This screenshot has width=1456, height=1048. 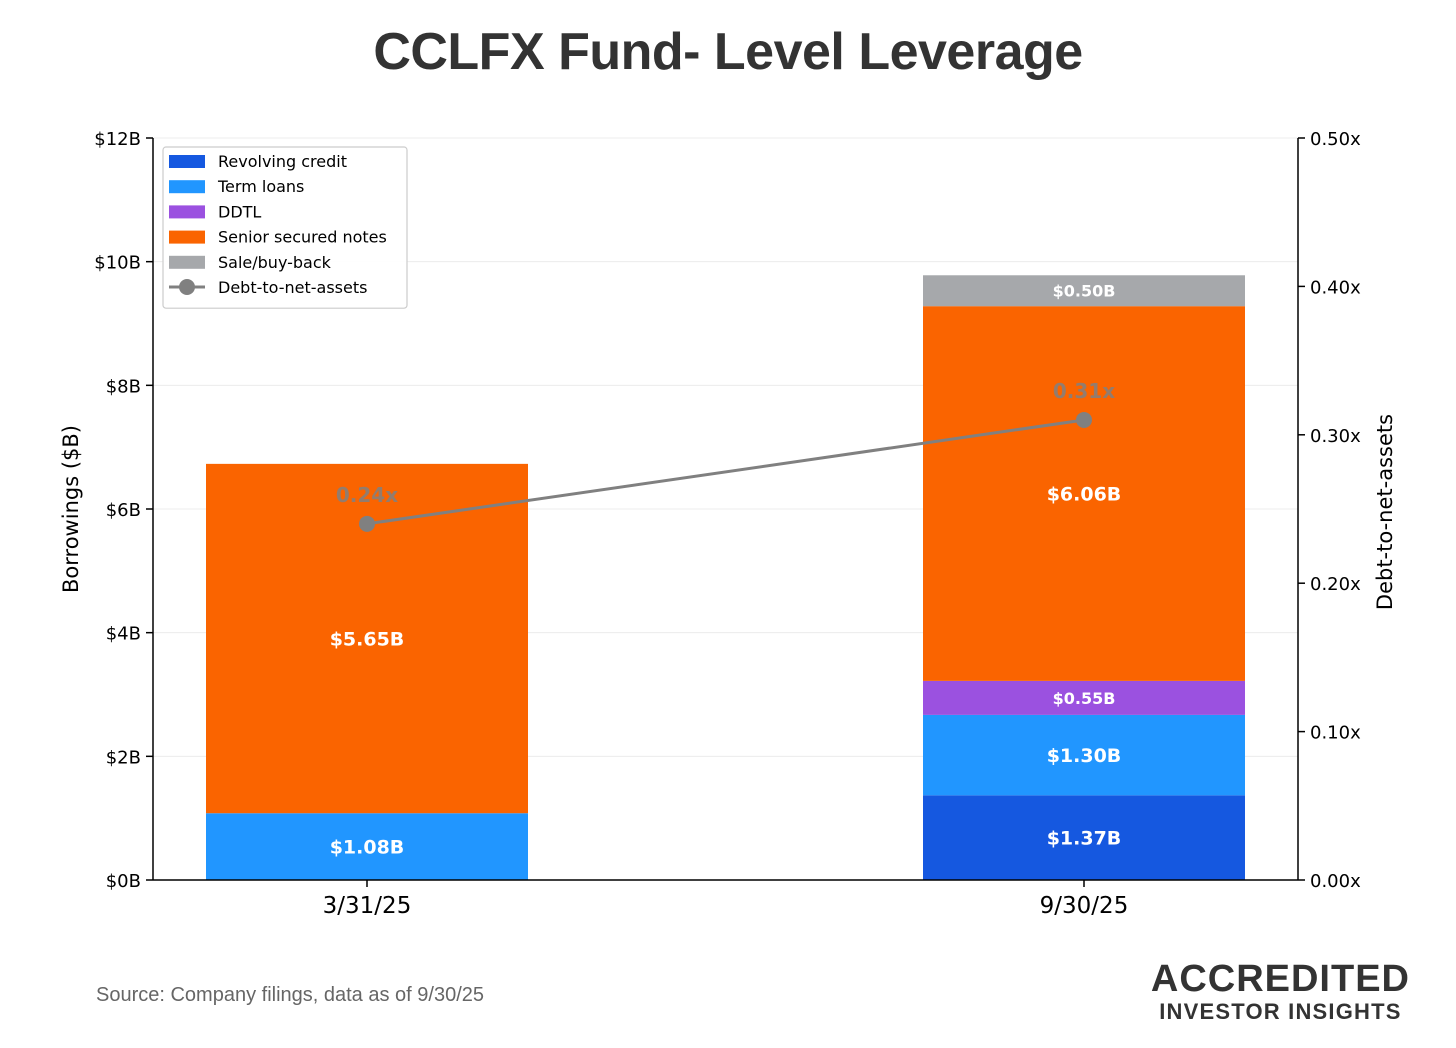 I want to click on bar-value-label: $1.08B, so click(x=367, y=848).